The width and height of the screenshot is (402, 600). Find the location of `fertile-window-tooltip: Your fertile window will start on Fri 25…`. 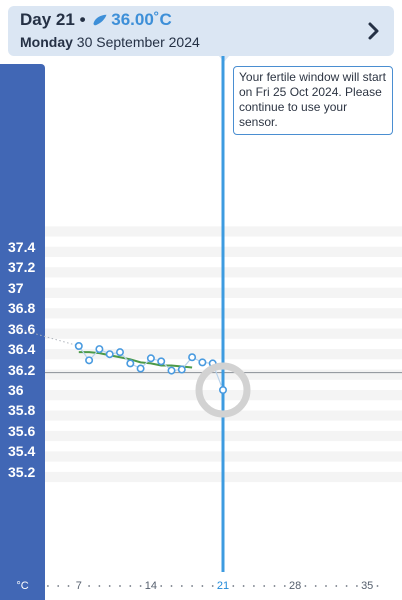

fertile-window-tooltip: Your fertile window will start on Fri 25… is located at coordinates (313, 100).